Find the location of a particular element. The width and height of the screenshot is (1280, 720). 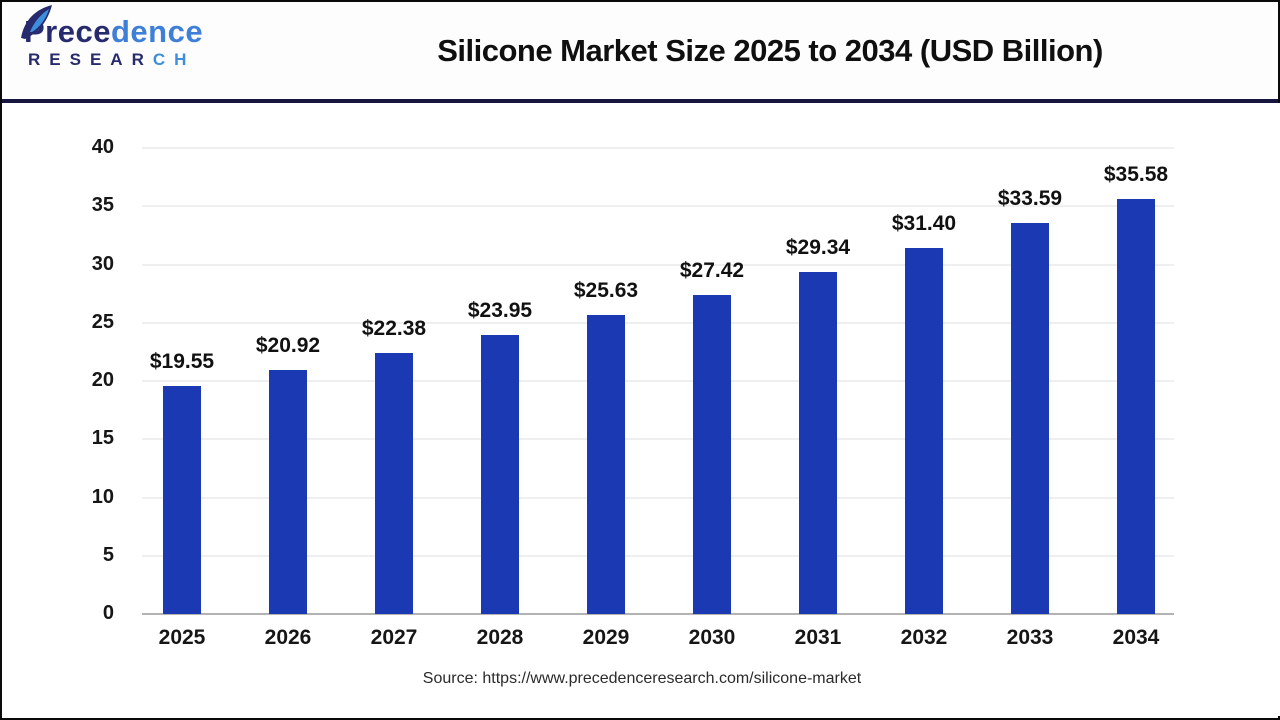

brand-logo: Precedence RESEARCH is located at coordinates (136, 36).